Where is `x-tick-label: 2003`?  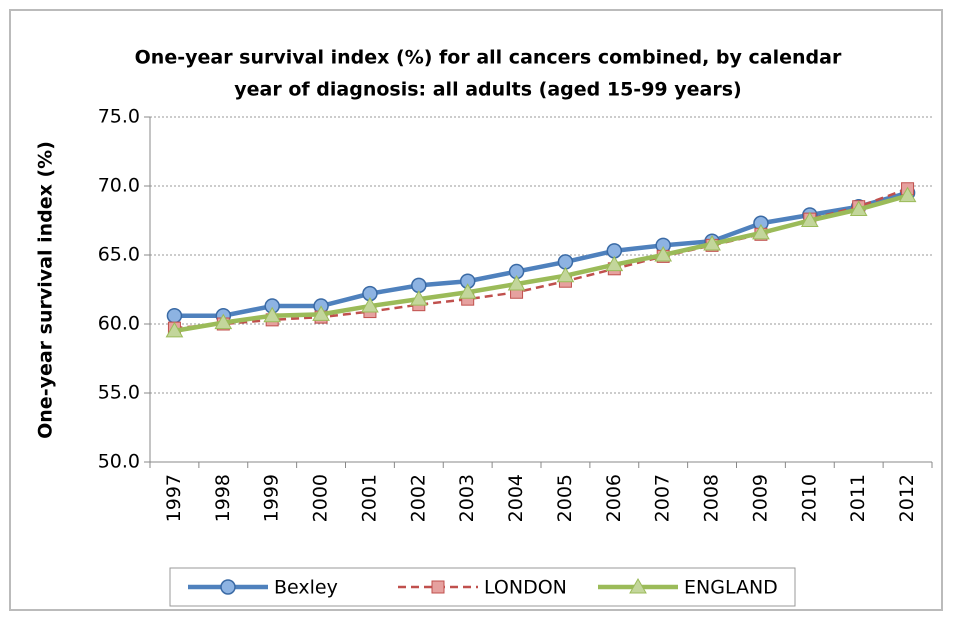
x-tick-label: 2003 is located at coordinates (467, 498).